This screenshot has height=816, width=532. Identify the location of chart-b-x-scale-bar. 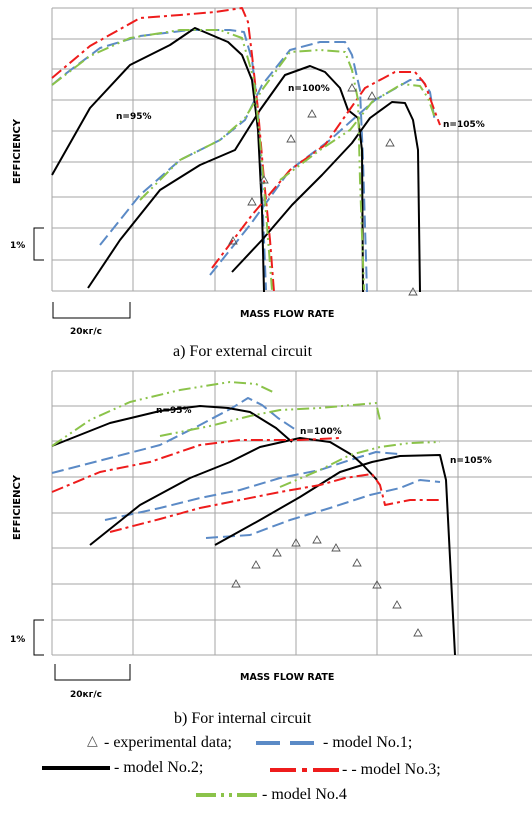
(92, 672).